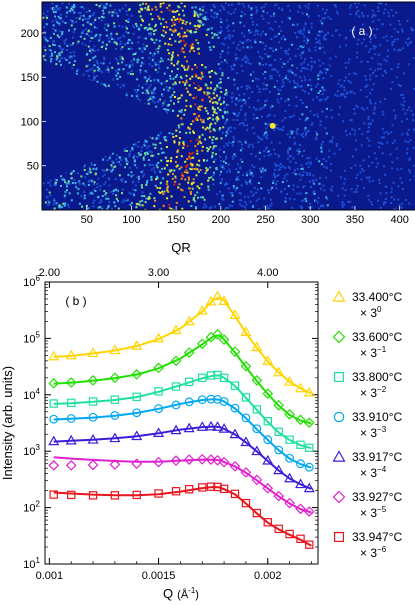  What do you see at coordinates (377, 497) in the screenshot?
I see `legend-label: 33.927°C` at bounding box center [377, 497].